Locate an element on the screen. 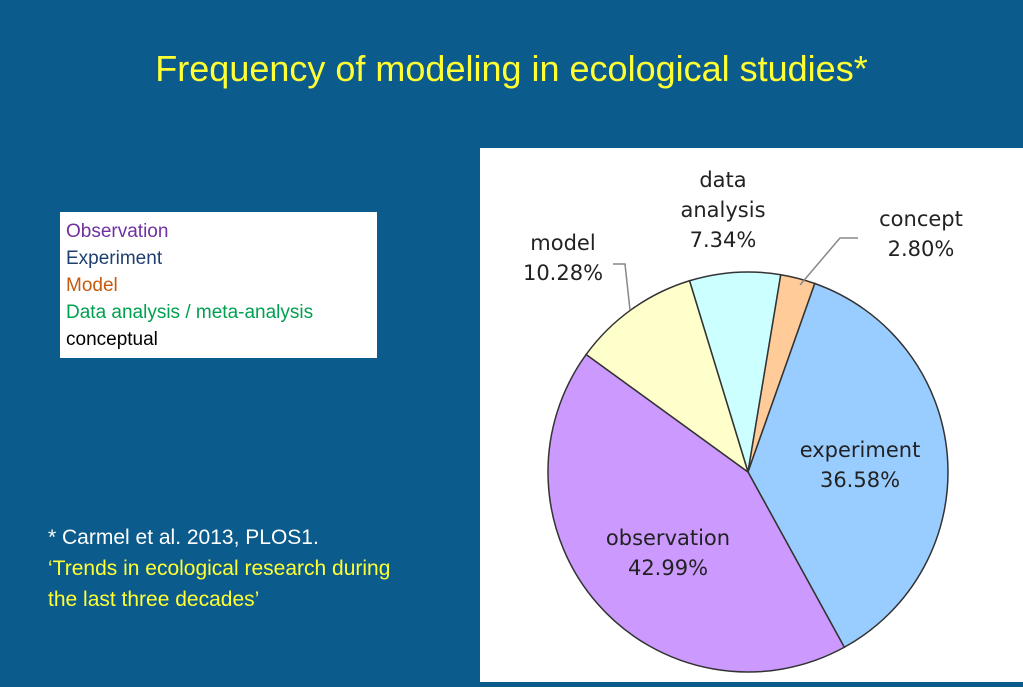 The image size is (1023, 687). pie-category: model is located at coordinates (563, 243).